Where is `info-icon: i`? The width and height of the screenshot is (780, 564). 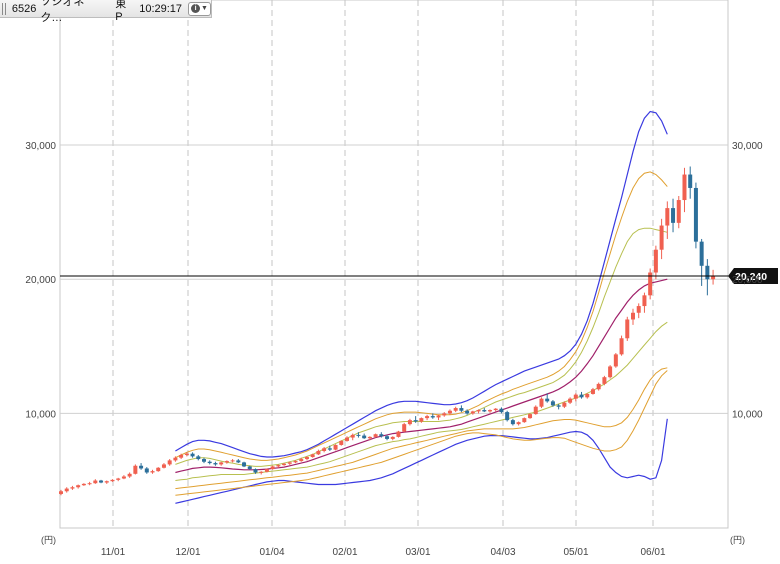
info-icon: i is located at coordinates (196, 8).